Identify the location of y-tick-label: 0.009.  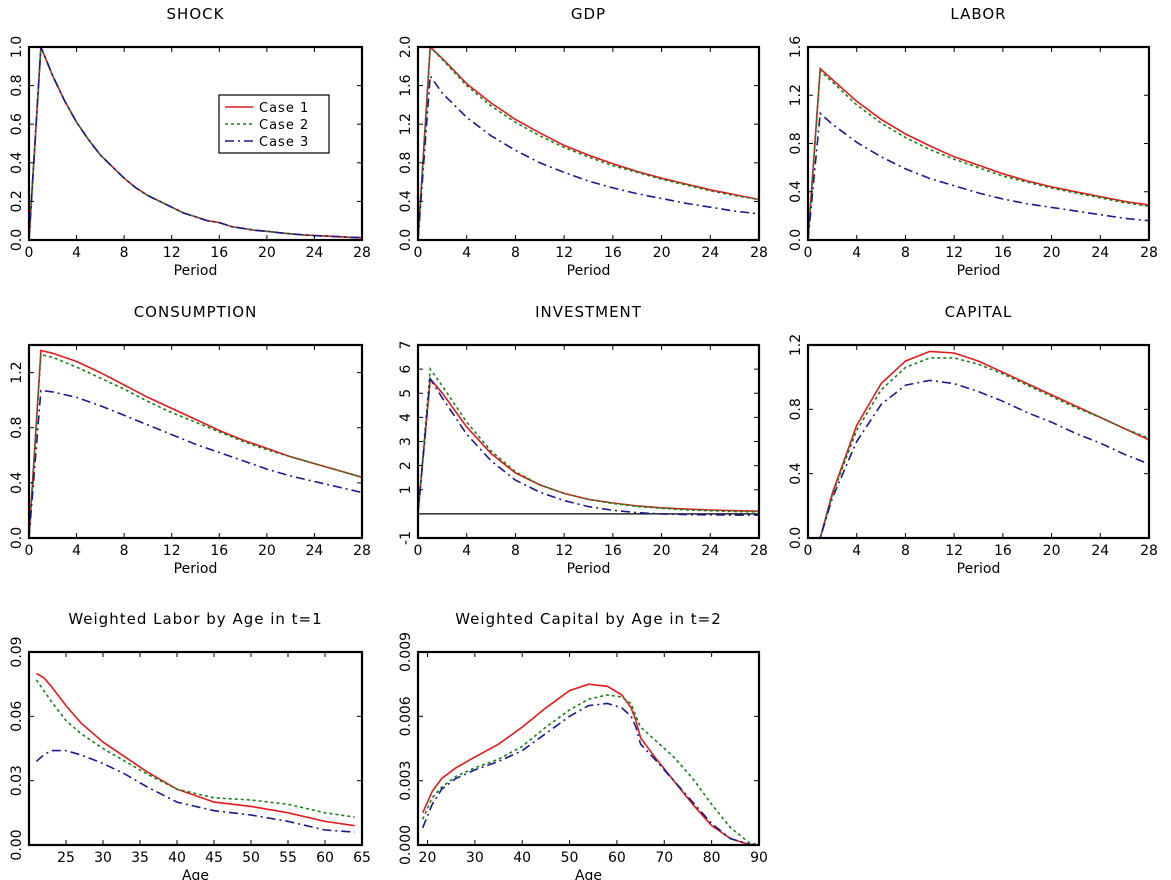
(406, 652).